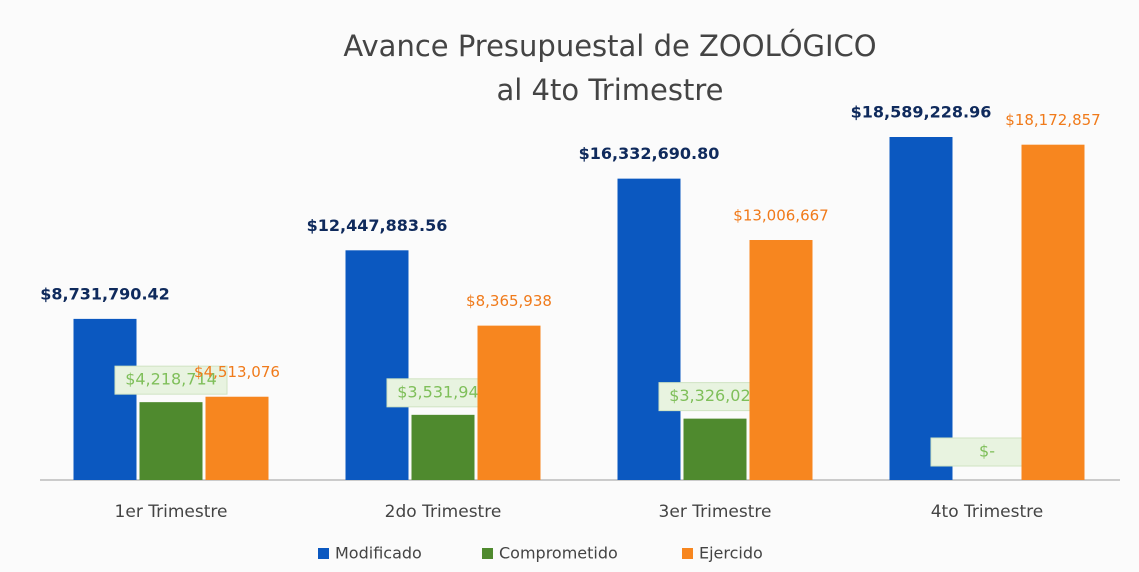 Image resolution: width=1139 pixels, height=572 pixels. Describe the element at coordinates (715, 395) in the screenshot. I see `value-label: $3,326,023` at that location.